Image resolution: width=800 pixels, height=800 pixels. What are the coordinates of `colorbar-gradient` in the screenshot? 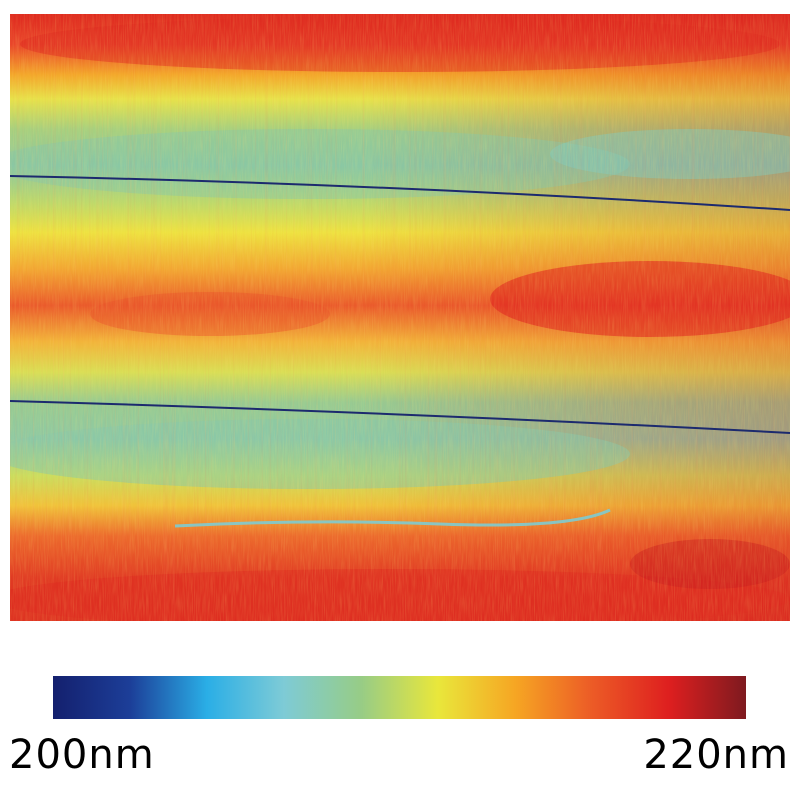 It's located at (399, 697).